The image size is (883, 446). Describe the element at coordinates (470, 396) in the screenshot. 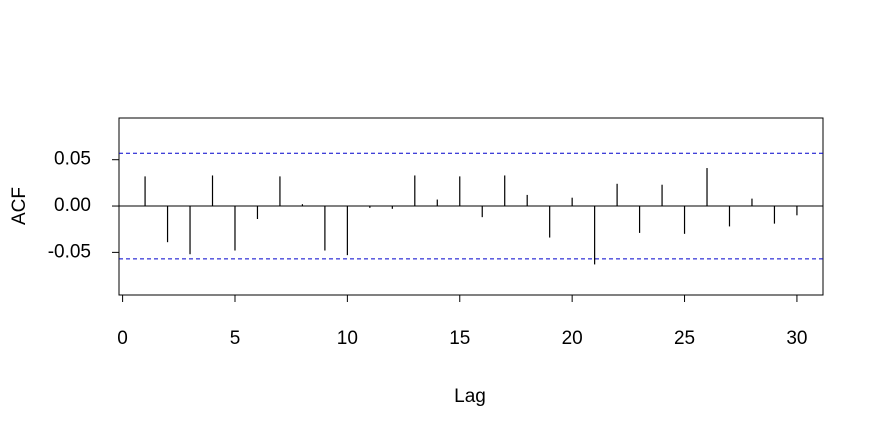

I see `x-axis-label: Lag` at that location.